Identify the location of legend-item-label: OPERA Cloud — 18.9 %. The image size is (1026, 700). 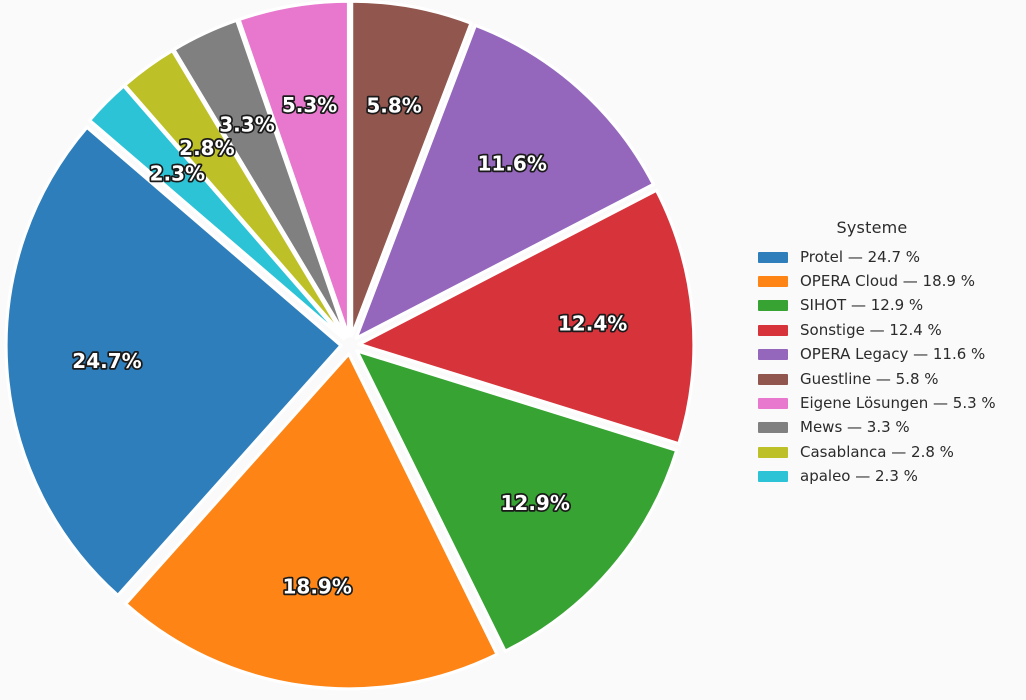
(887, 281).